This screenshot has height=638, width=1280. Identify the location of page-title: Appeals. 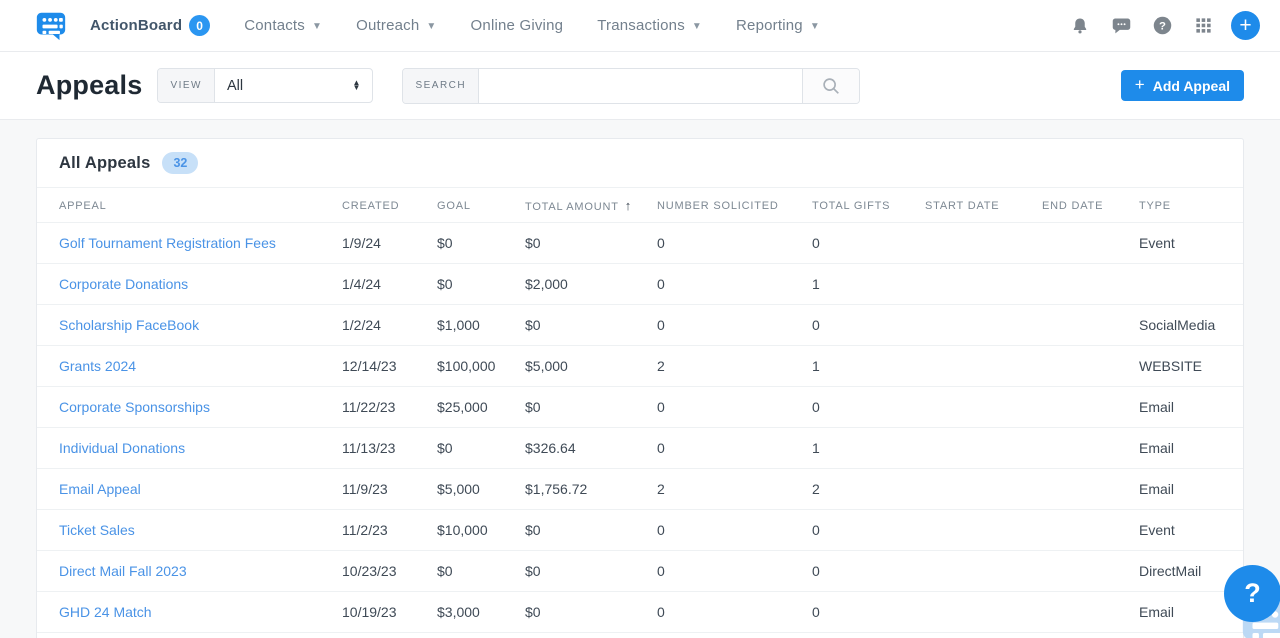
(89, 85).